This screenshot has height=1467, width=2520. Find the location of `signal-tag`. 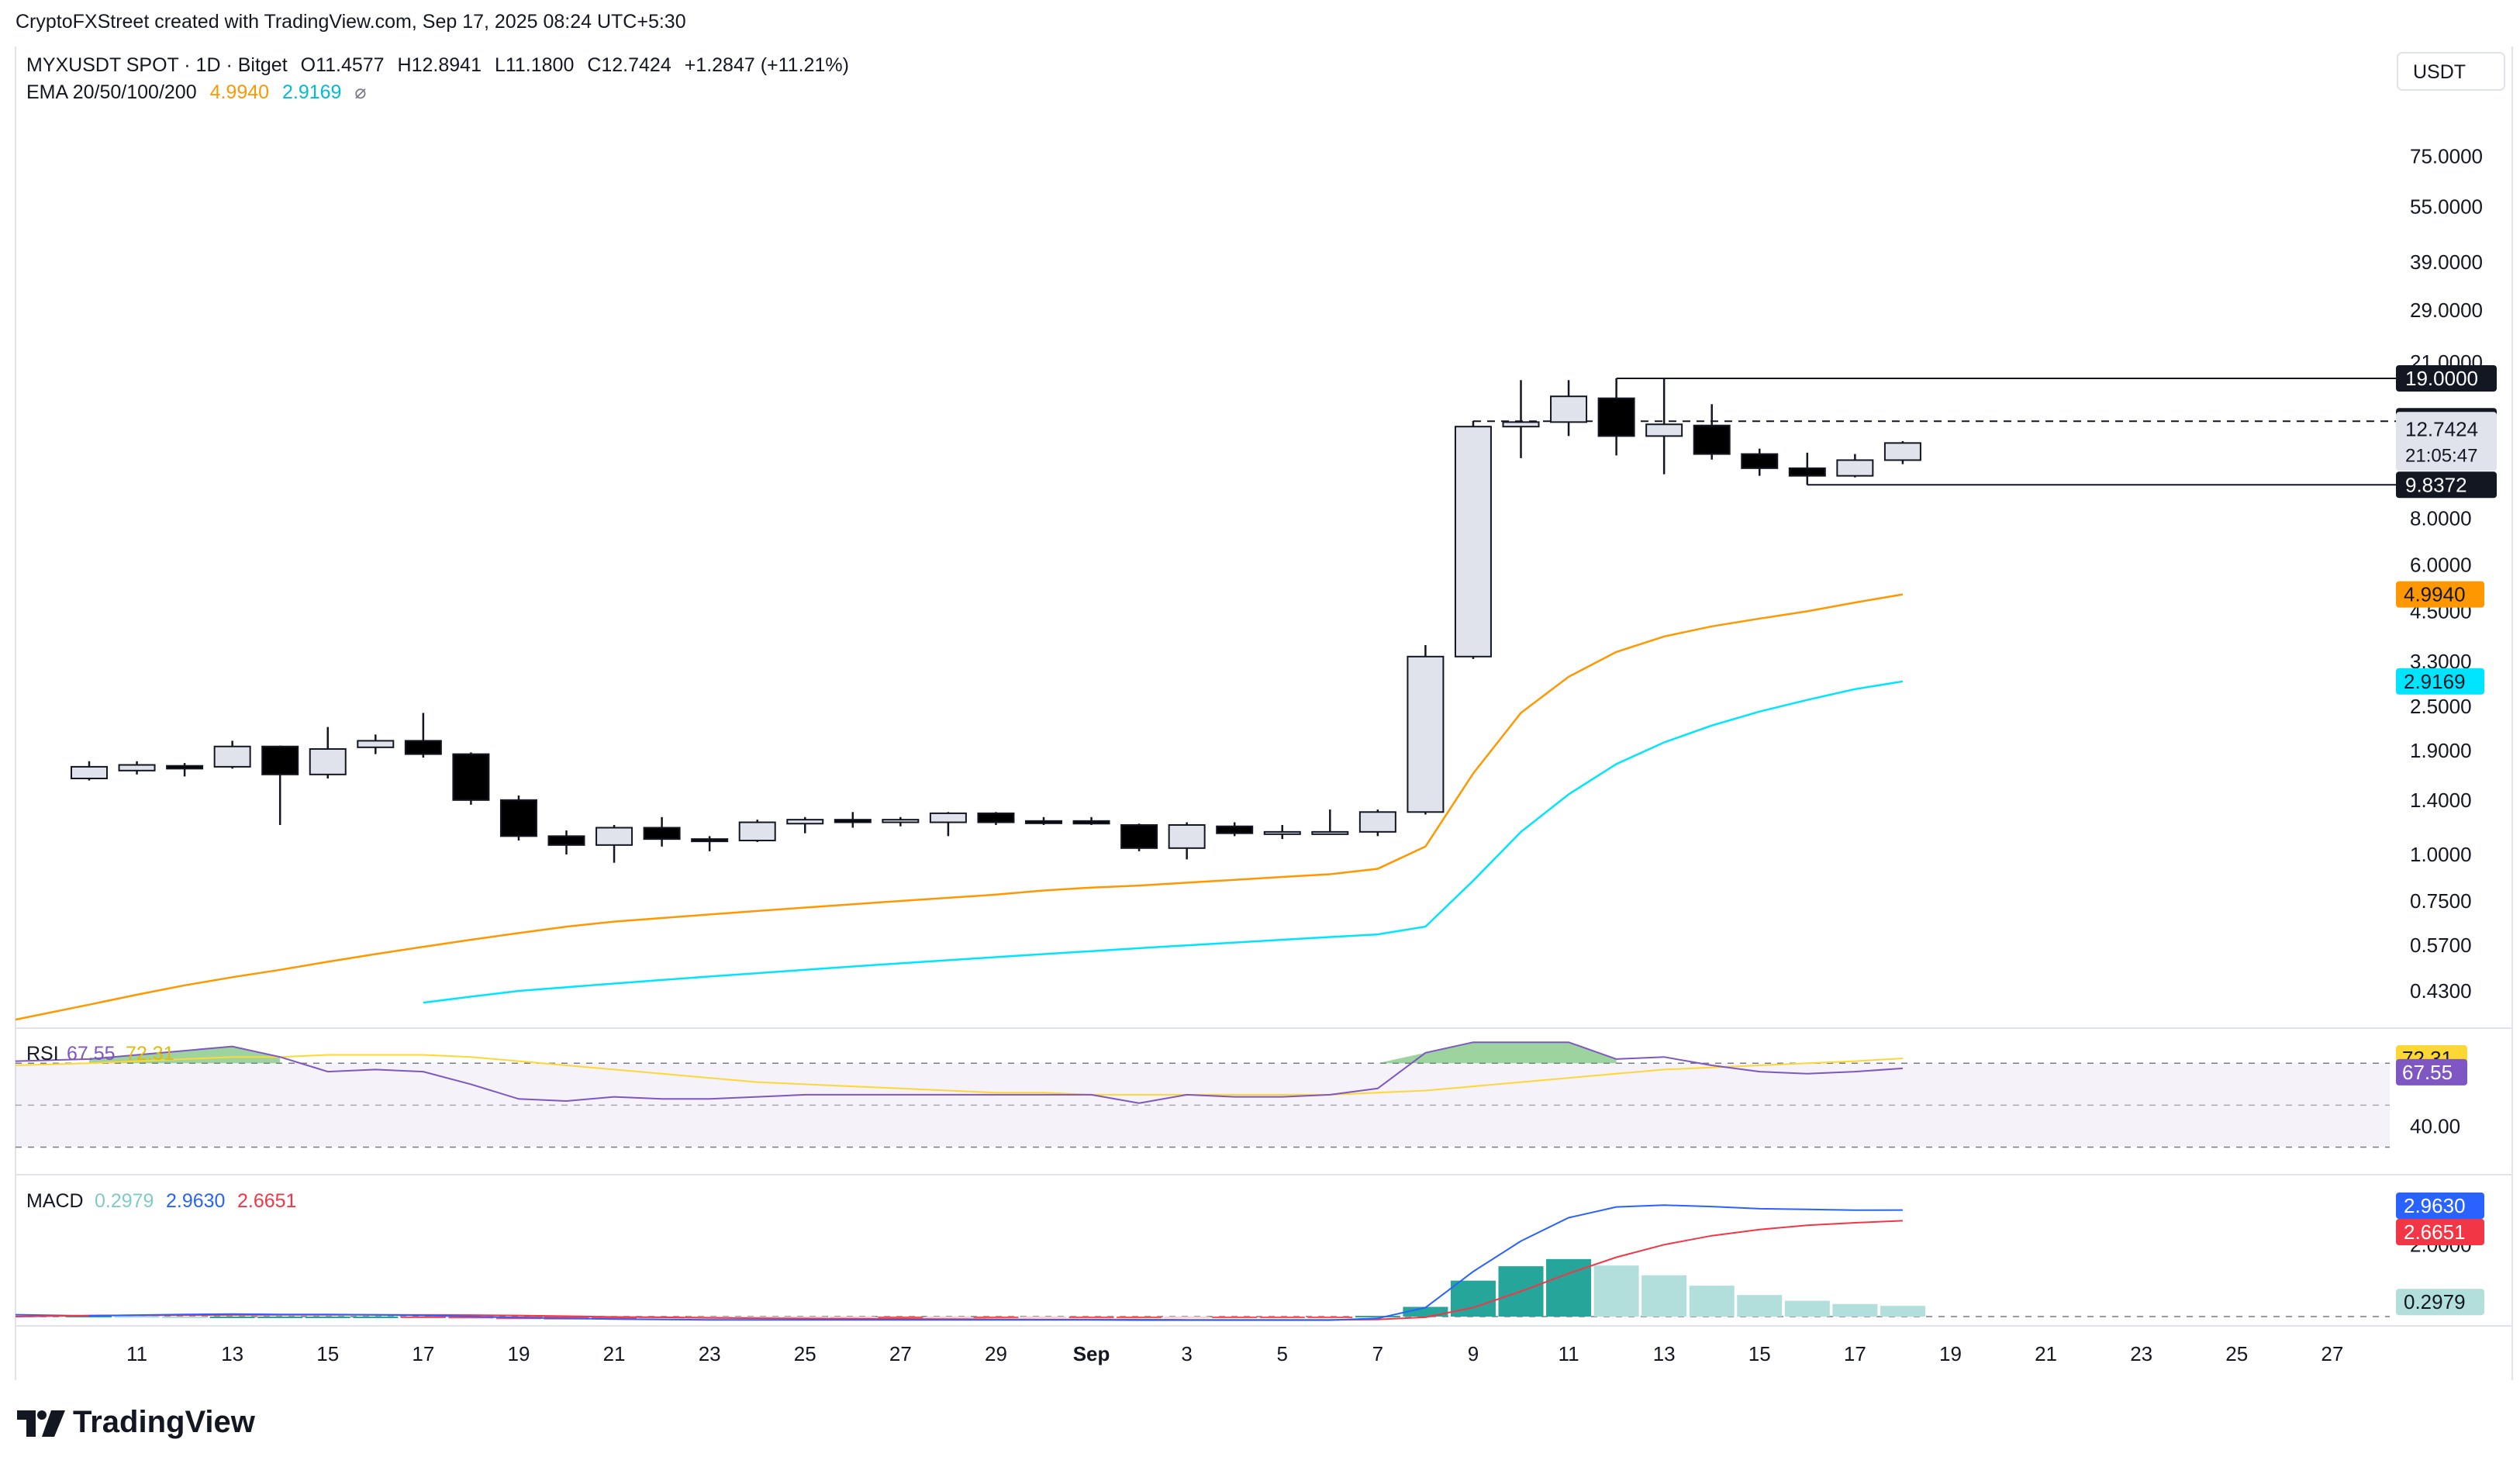

signal-tag is located at coordinates (2440, 1232).